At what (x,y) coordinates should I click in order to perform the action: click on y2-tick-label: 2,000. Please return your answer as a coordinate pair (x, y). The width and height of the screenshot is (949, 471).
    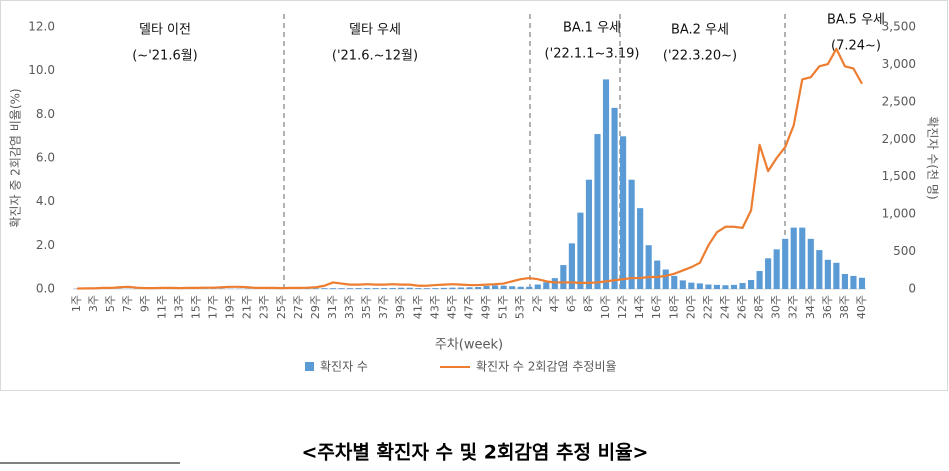
    Looking at the image, I should click on (899, 139).